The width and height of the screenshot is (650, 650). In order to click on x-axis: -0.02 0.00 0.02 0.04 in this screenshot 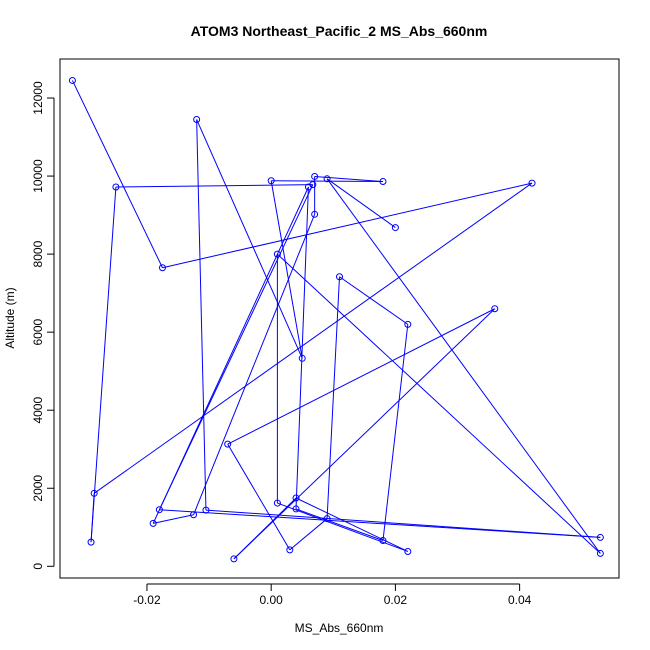, I will do `click(332, 595)`.